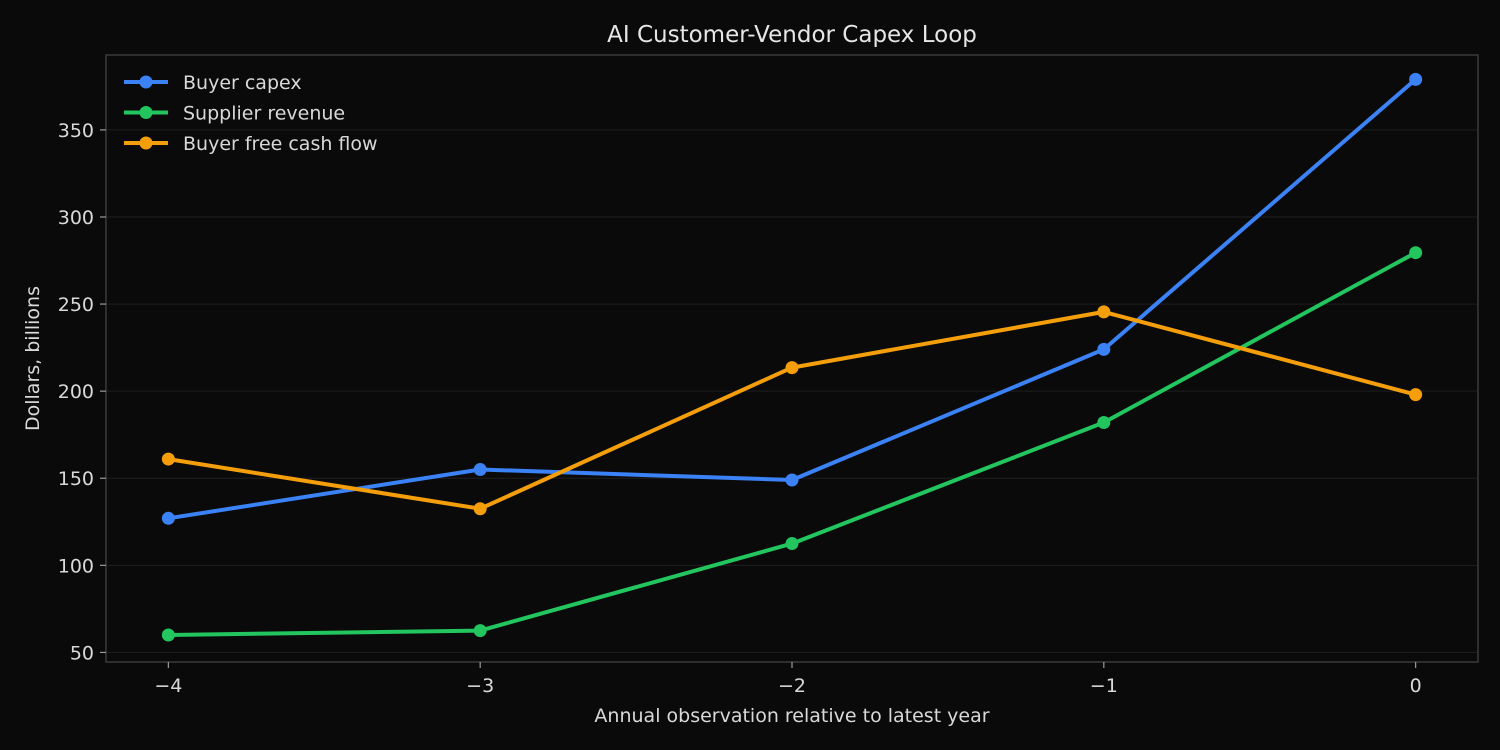 This screenshot has height=750, width=1500. What do you see at coordinates (280, 144) in the screenshot?
I see `legend-label: Buyer free cash flow` at bounding box center [280, 144].